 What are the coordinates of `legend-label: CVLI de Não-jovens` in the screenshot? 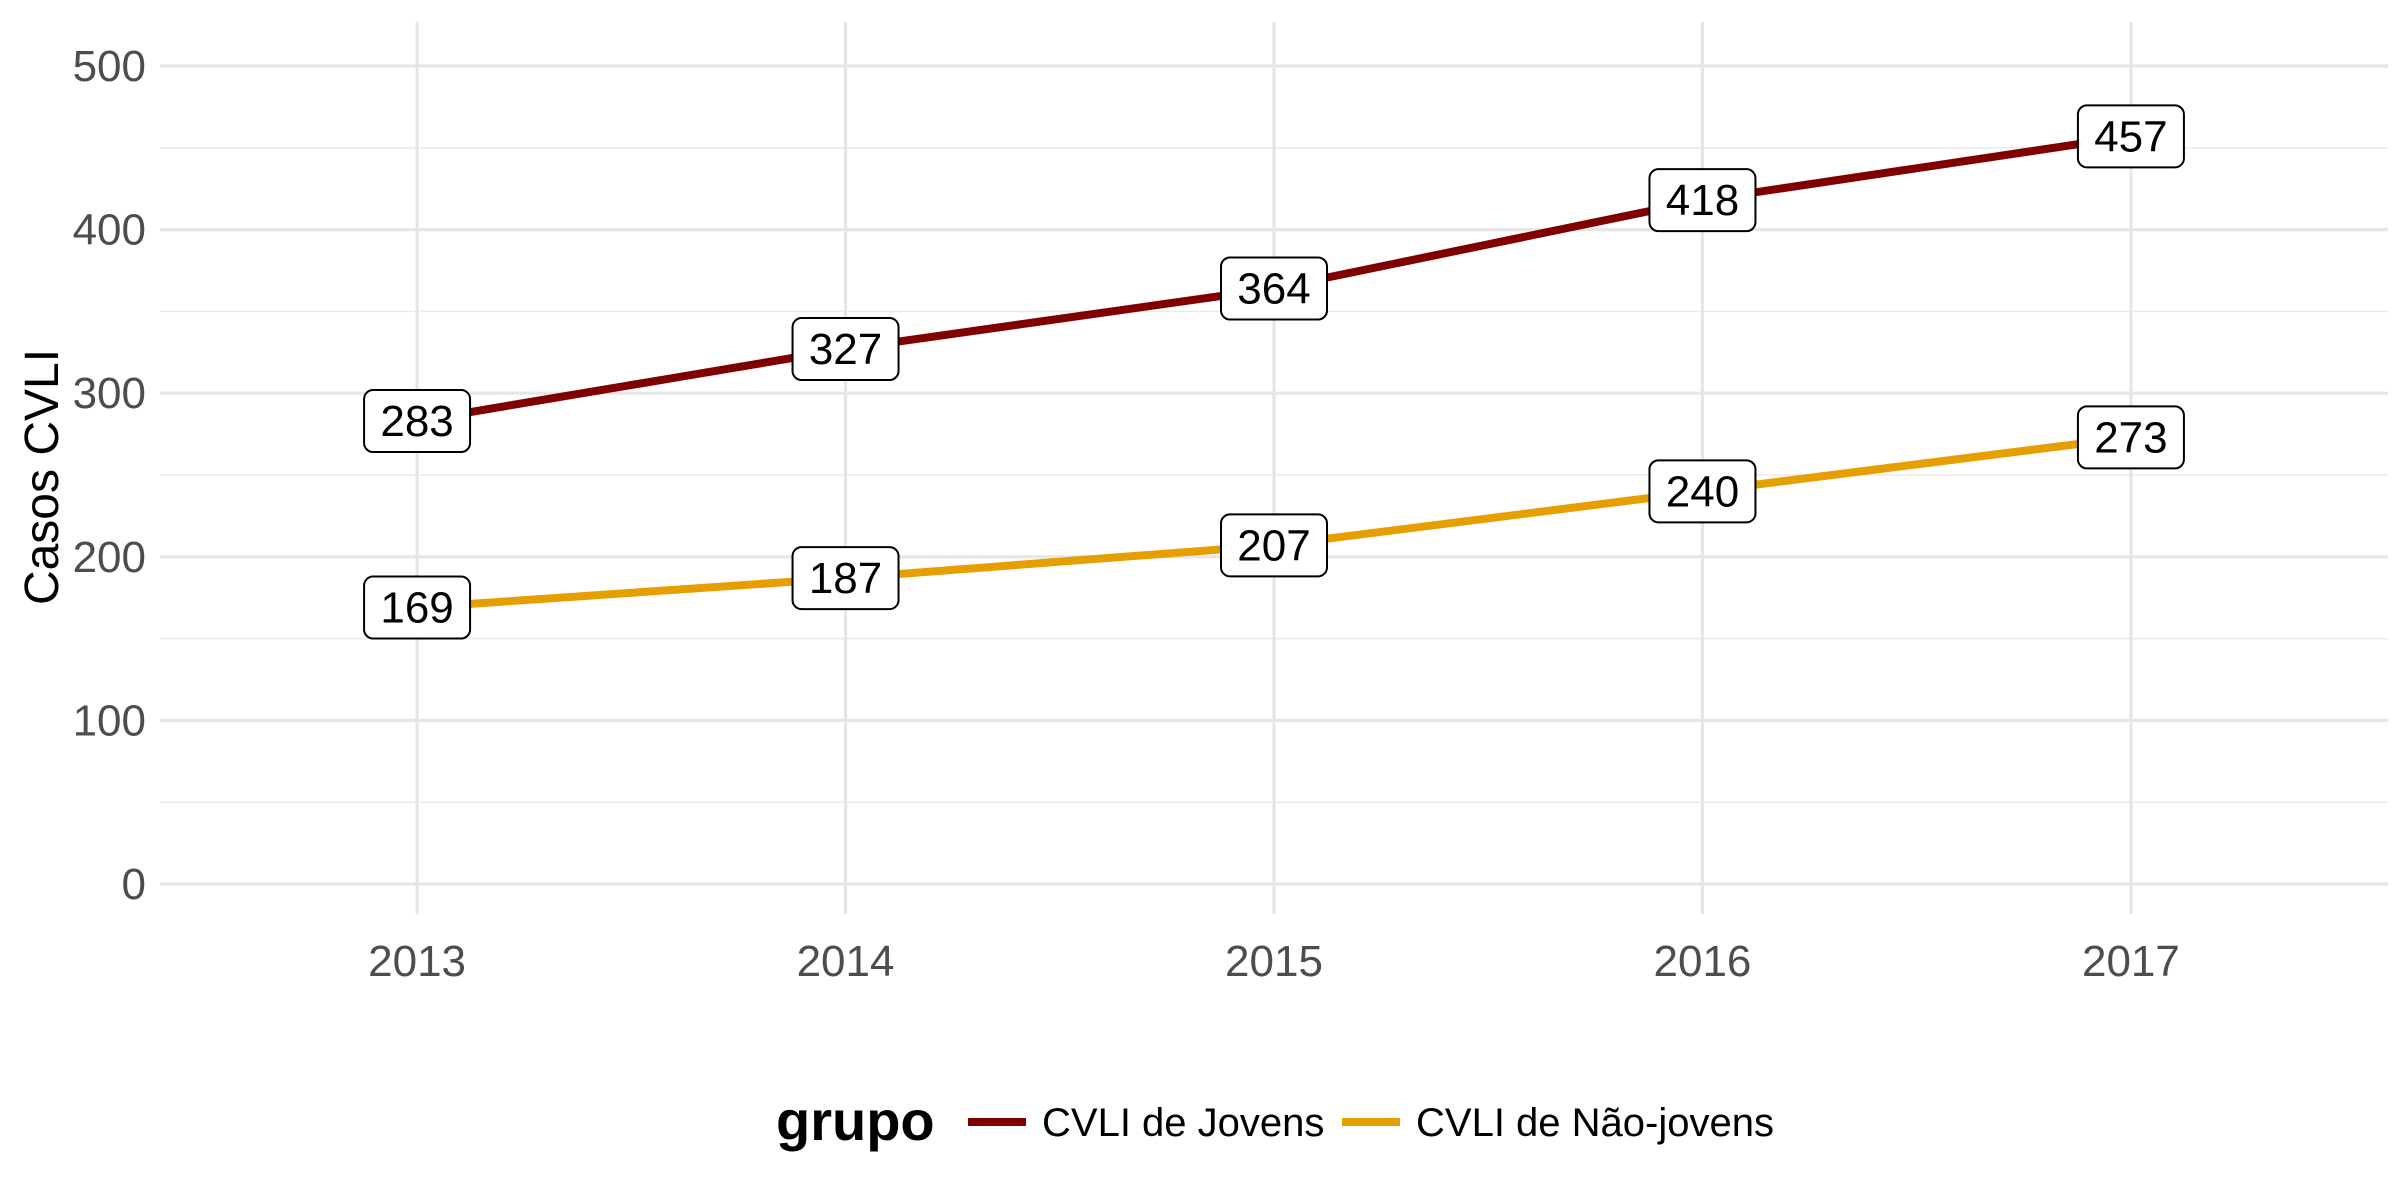 It's located at (1595, 1123).